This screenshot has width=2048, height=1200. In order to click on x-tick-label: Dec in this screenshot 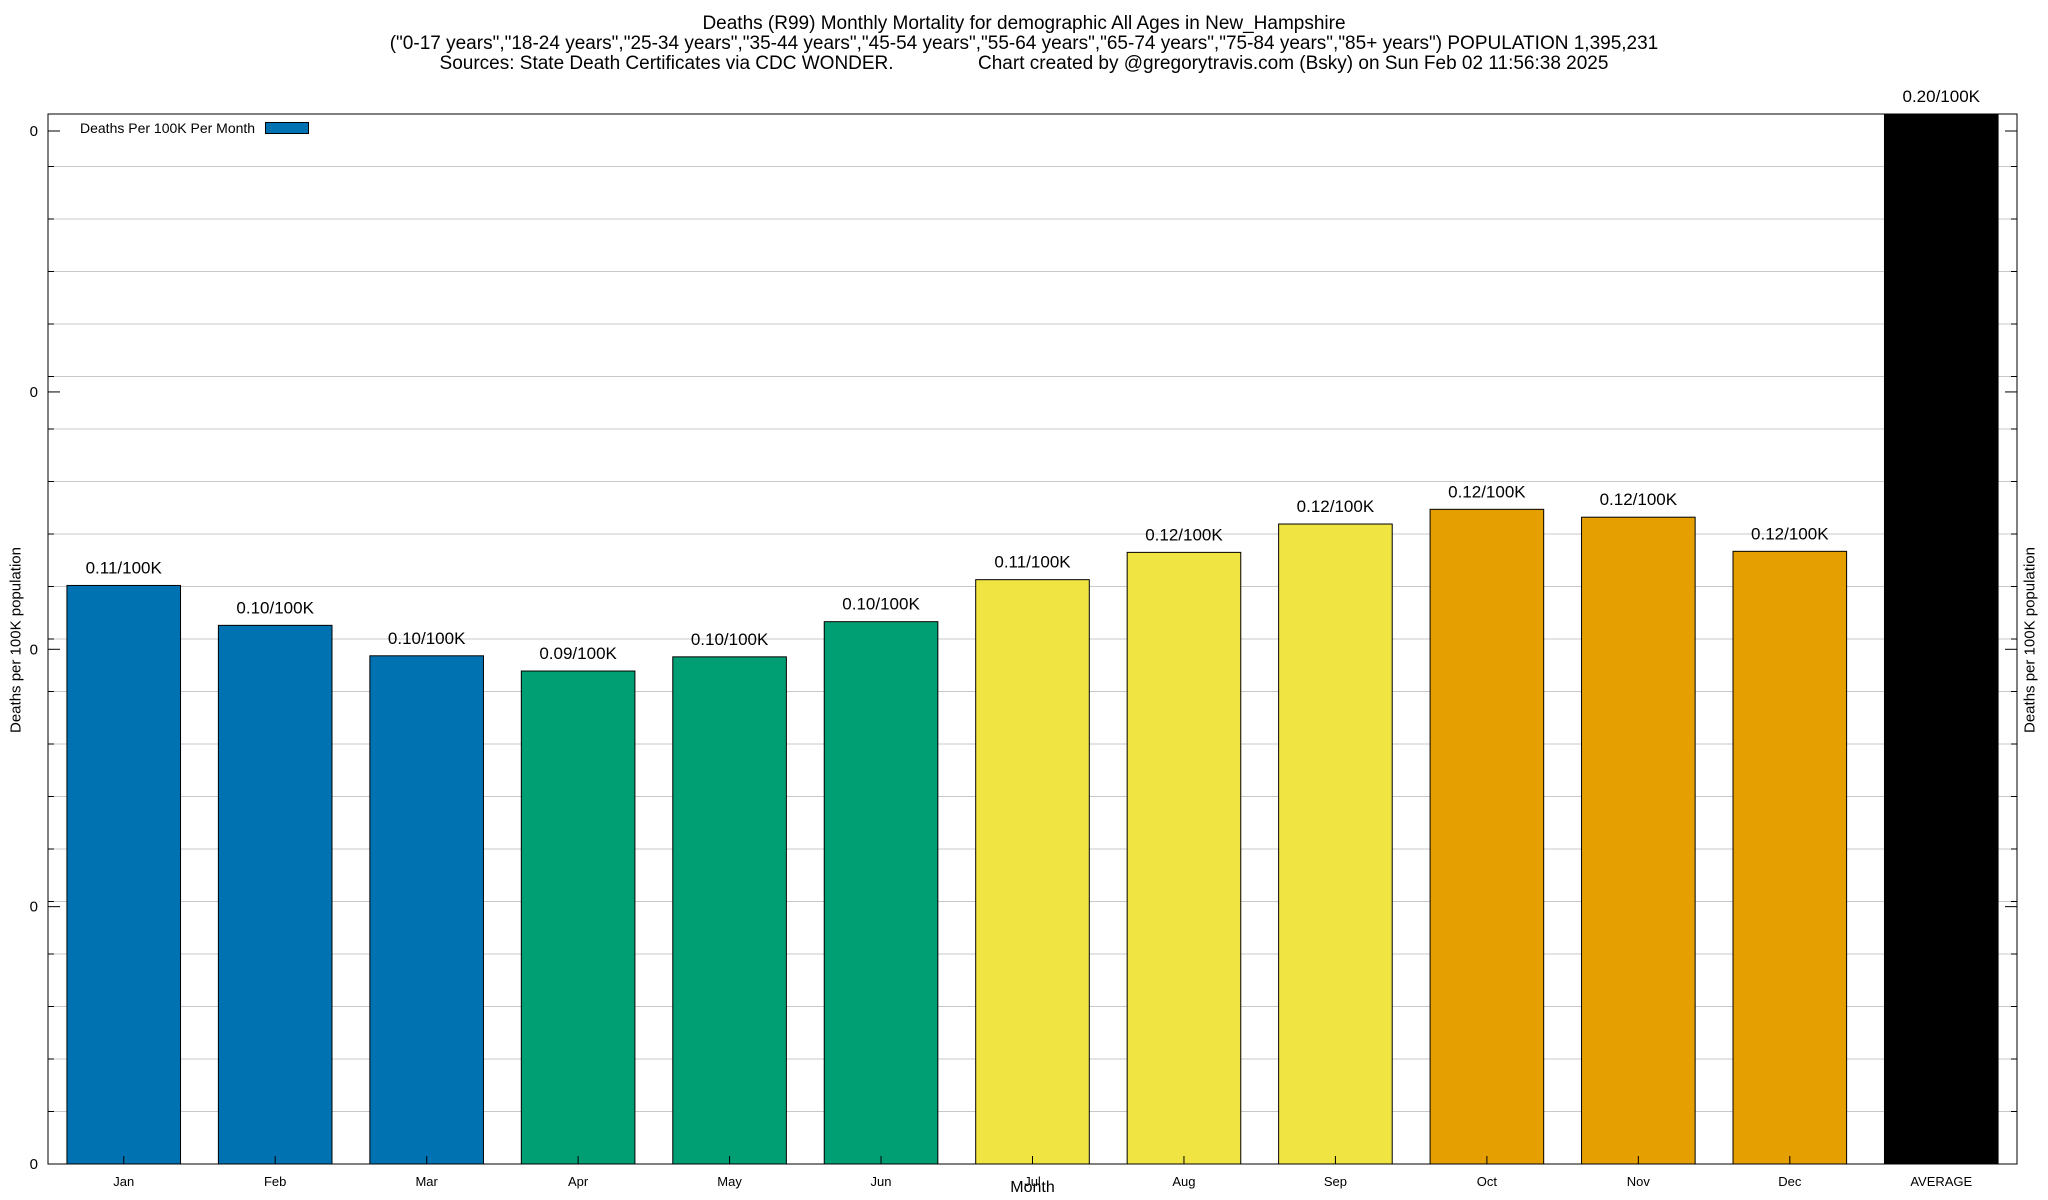, I will do `click(1790, 1181)`.